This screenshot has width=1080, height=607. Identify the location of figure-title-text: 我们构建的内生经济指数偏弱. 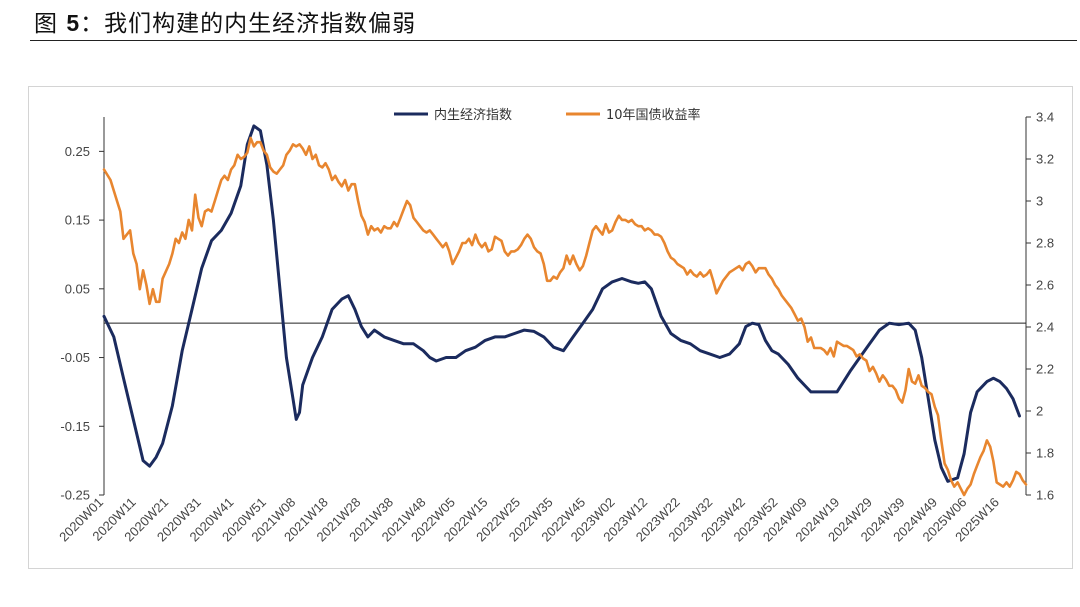
(260, 24).